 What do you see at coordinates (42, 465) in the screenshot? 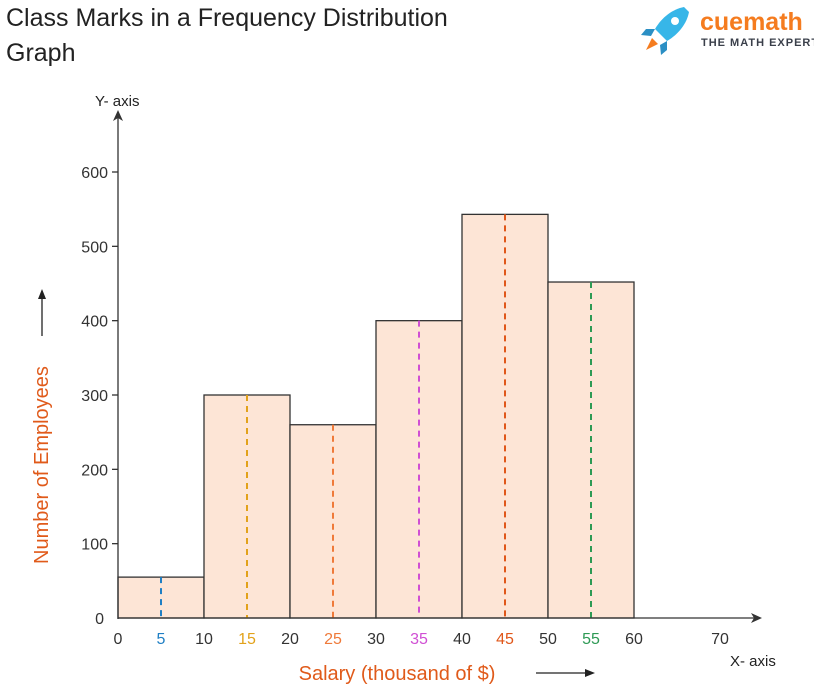
I see `y-axis-label: Number of Employees` at bounding box center [42, 465].